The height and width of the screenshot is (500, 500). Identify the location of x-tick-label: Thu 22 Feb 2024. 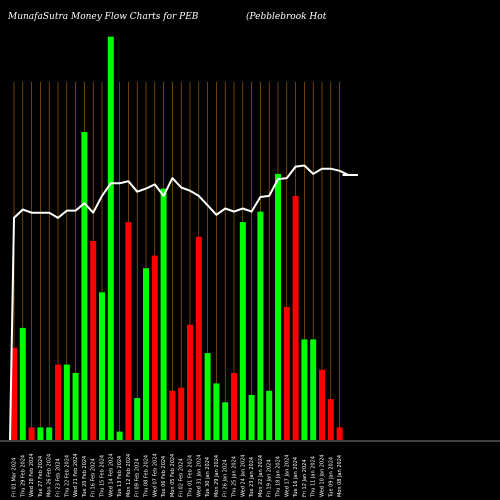
(67, 476).